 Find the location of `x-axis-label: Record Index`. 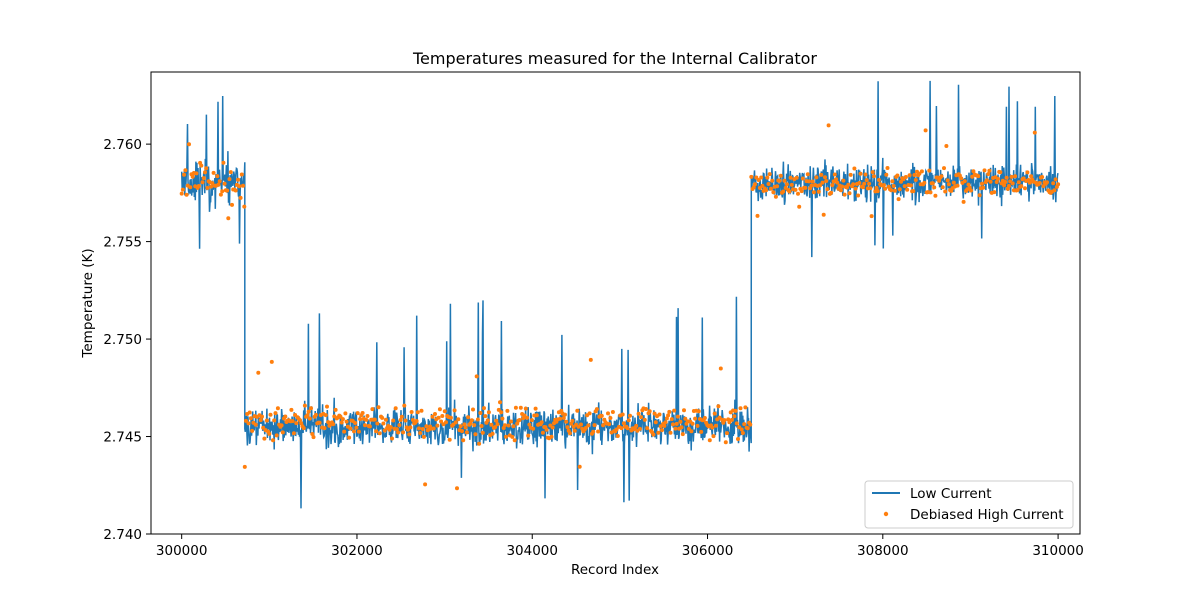

x-axis-label: Record Index is located at coordinates (615, 570).